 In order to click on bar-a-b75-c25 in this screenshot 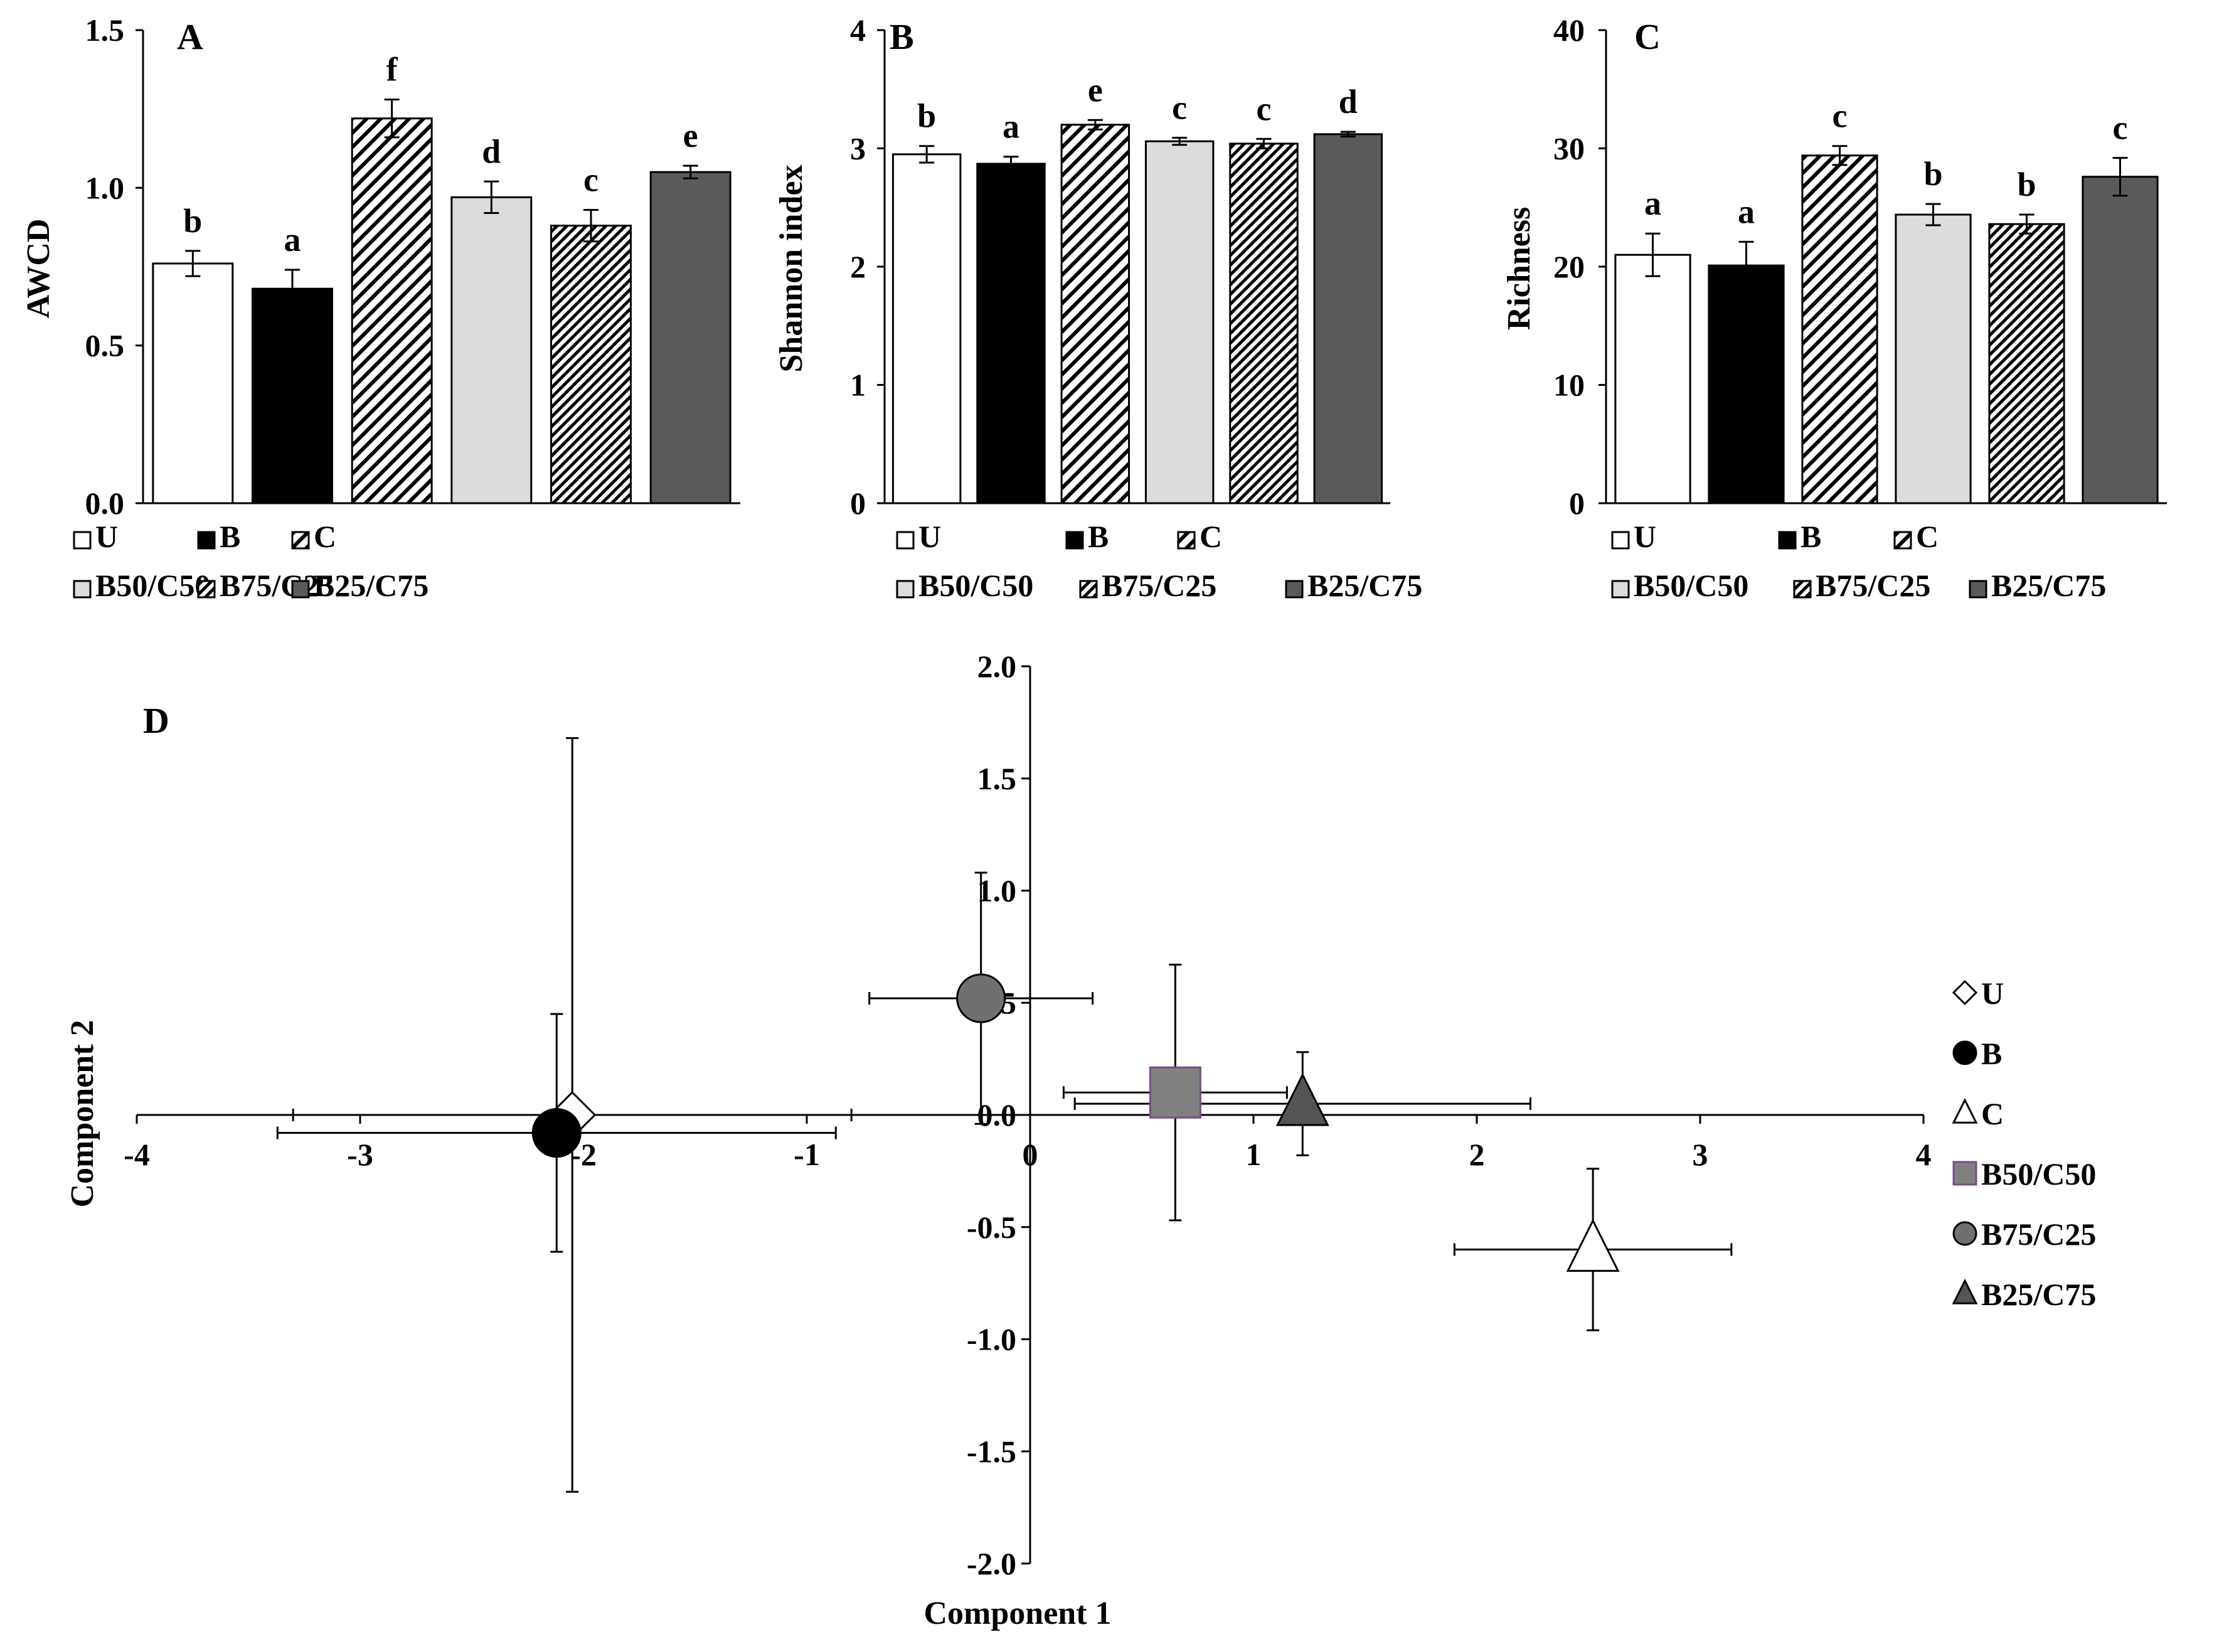, I will do `click(591, 365)`.